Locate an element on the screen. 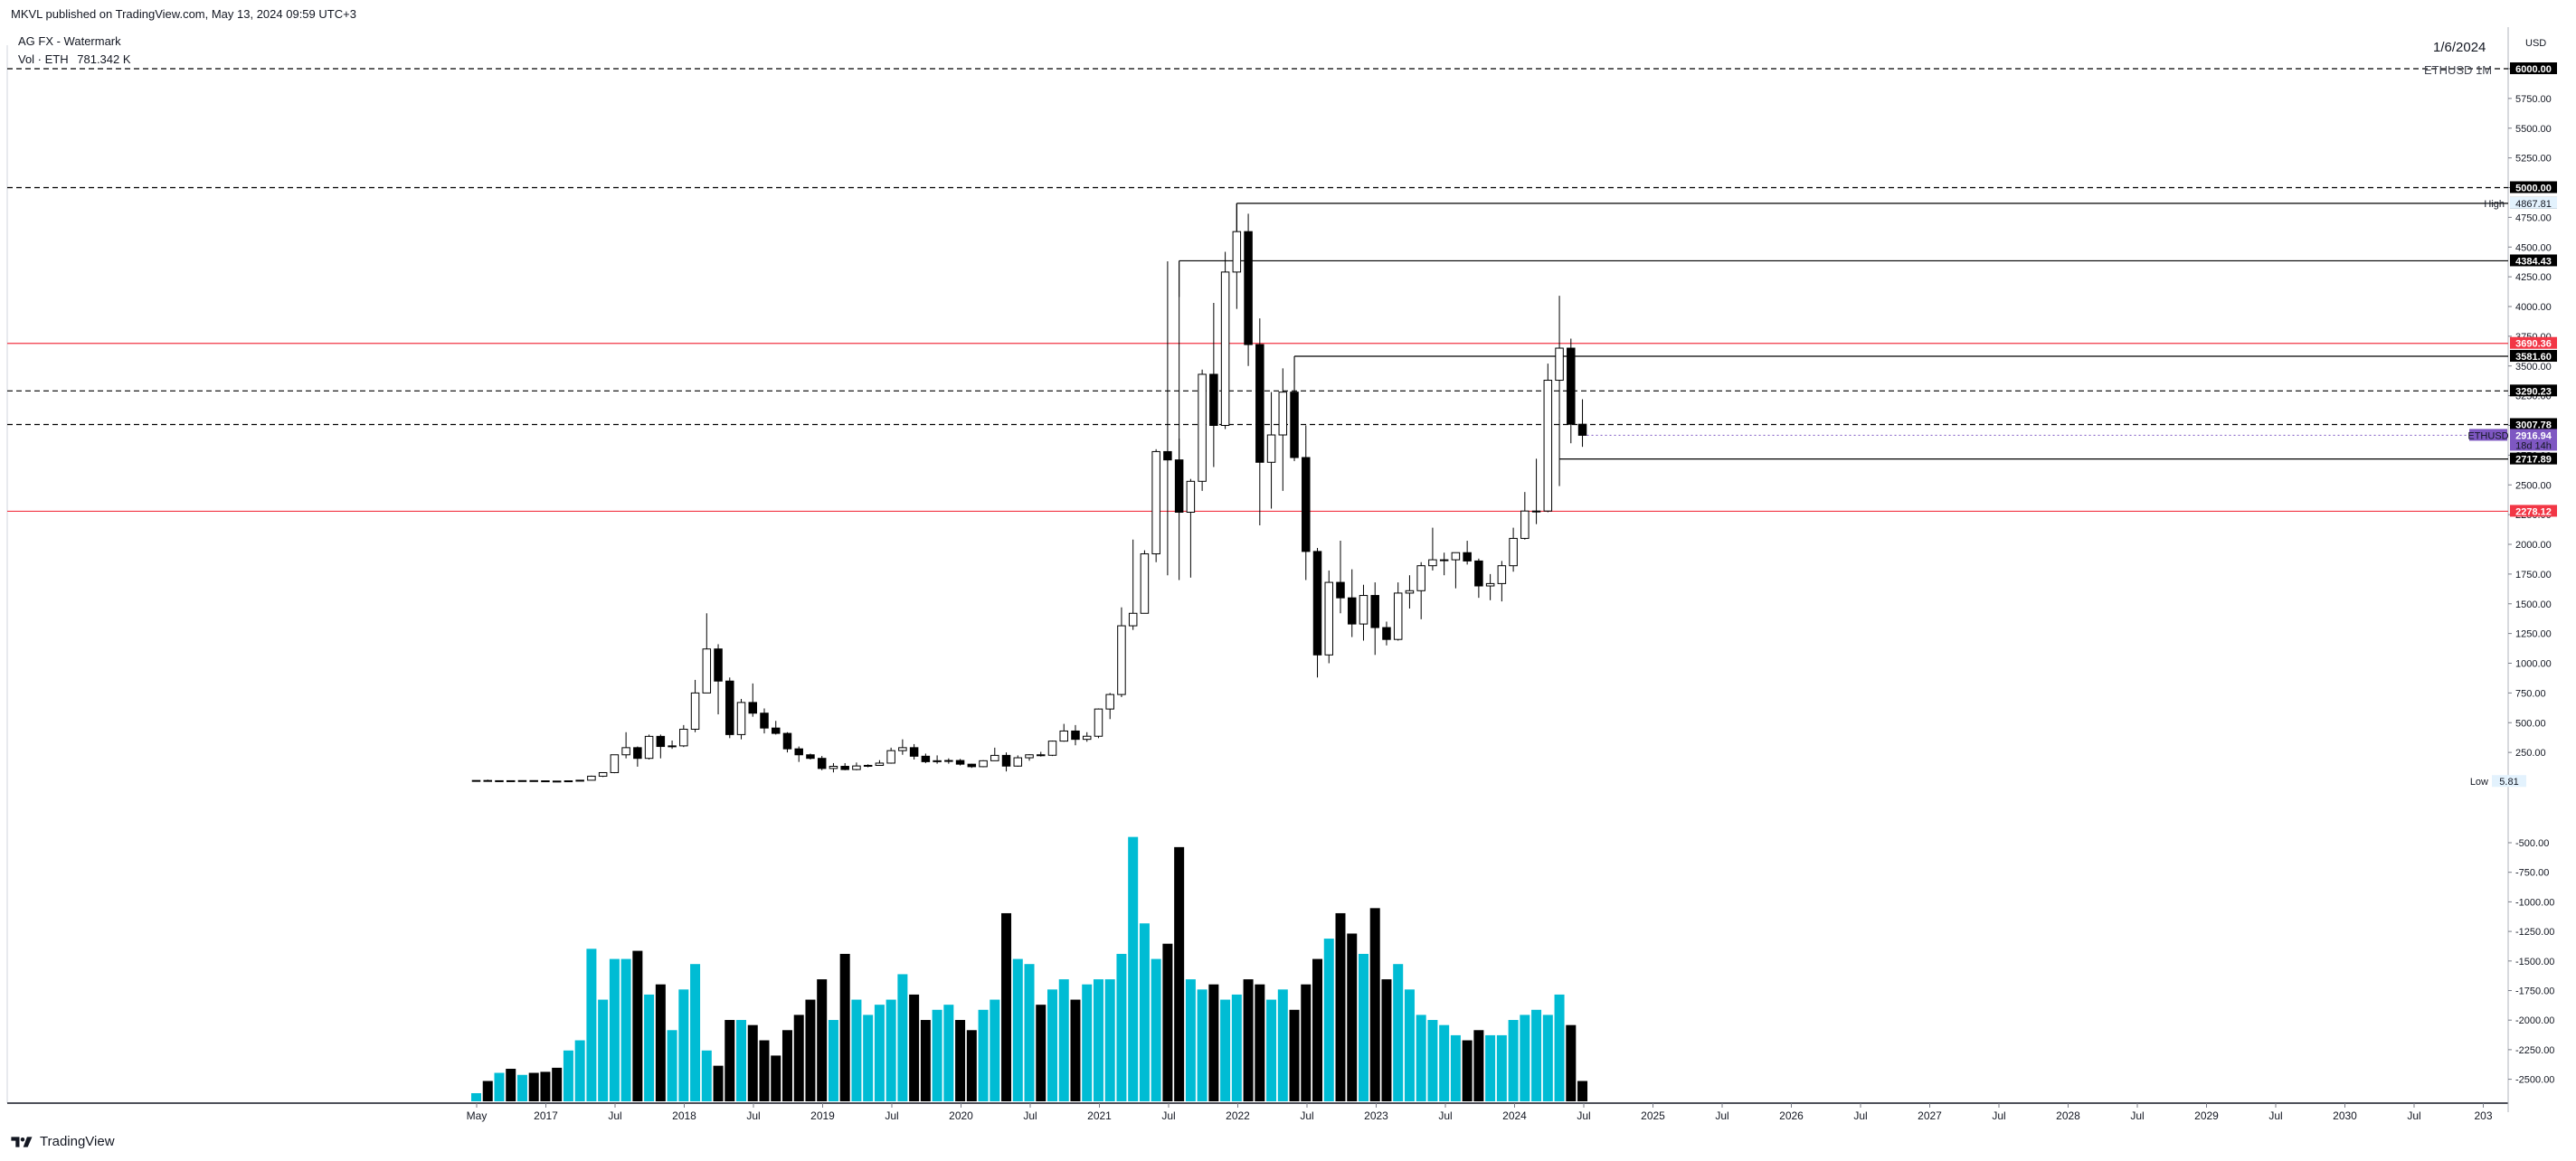  volume-label: Vol · ETH is located at coordinates (43, 59).